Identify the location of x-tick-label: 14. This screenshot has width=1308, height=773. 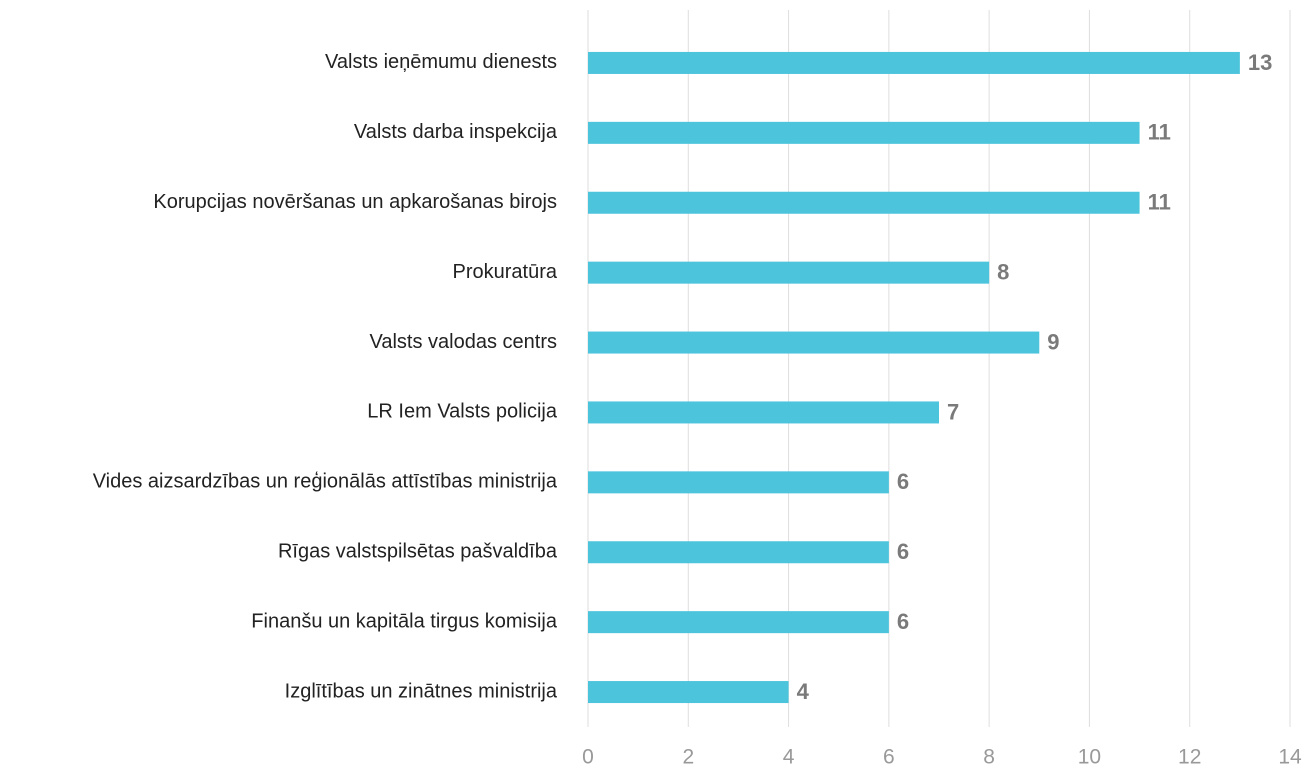
(1290, 757).